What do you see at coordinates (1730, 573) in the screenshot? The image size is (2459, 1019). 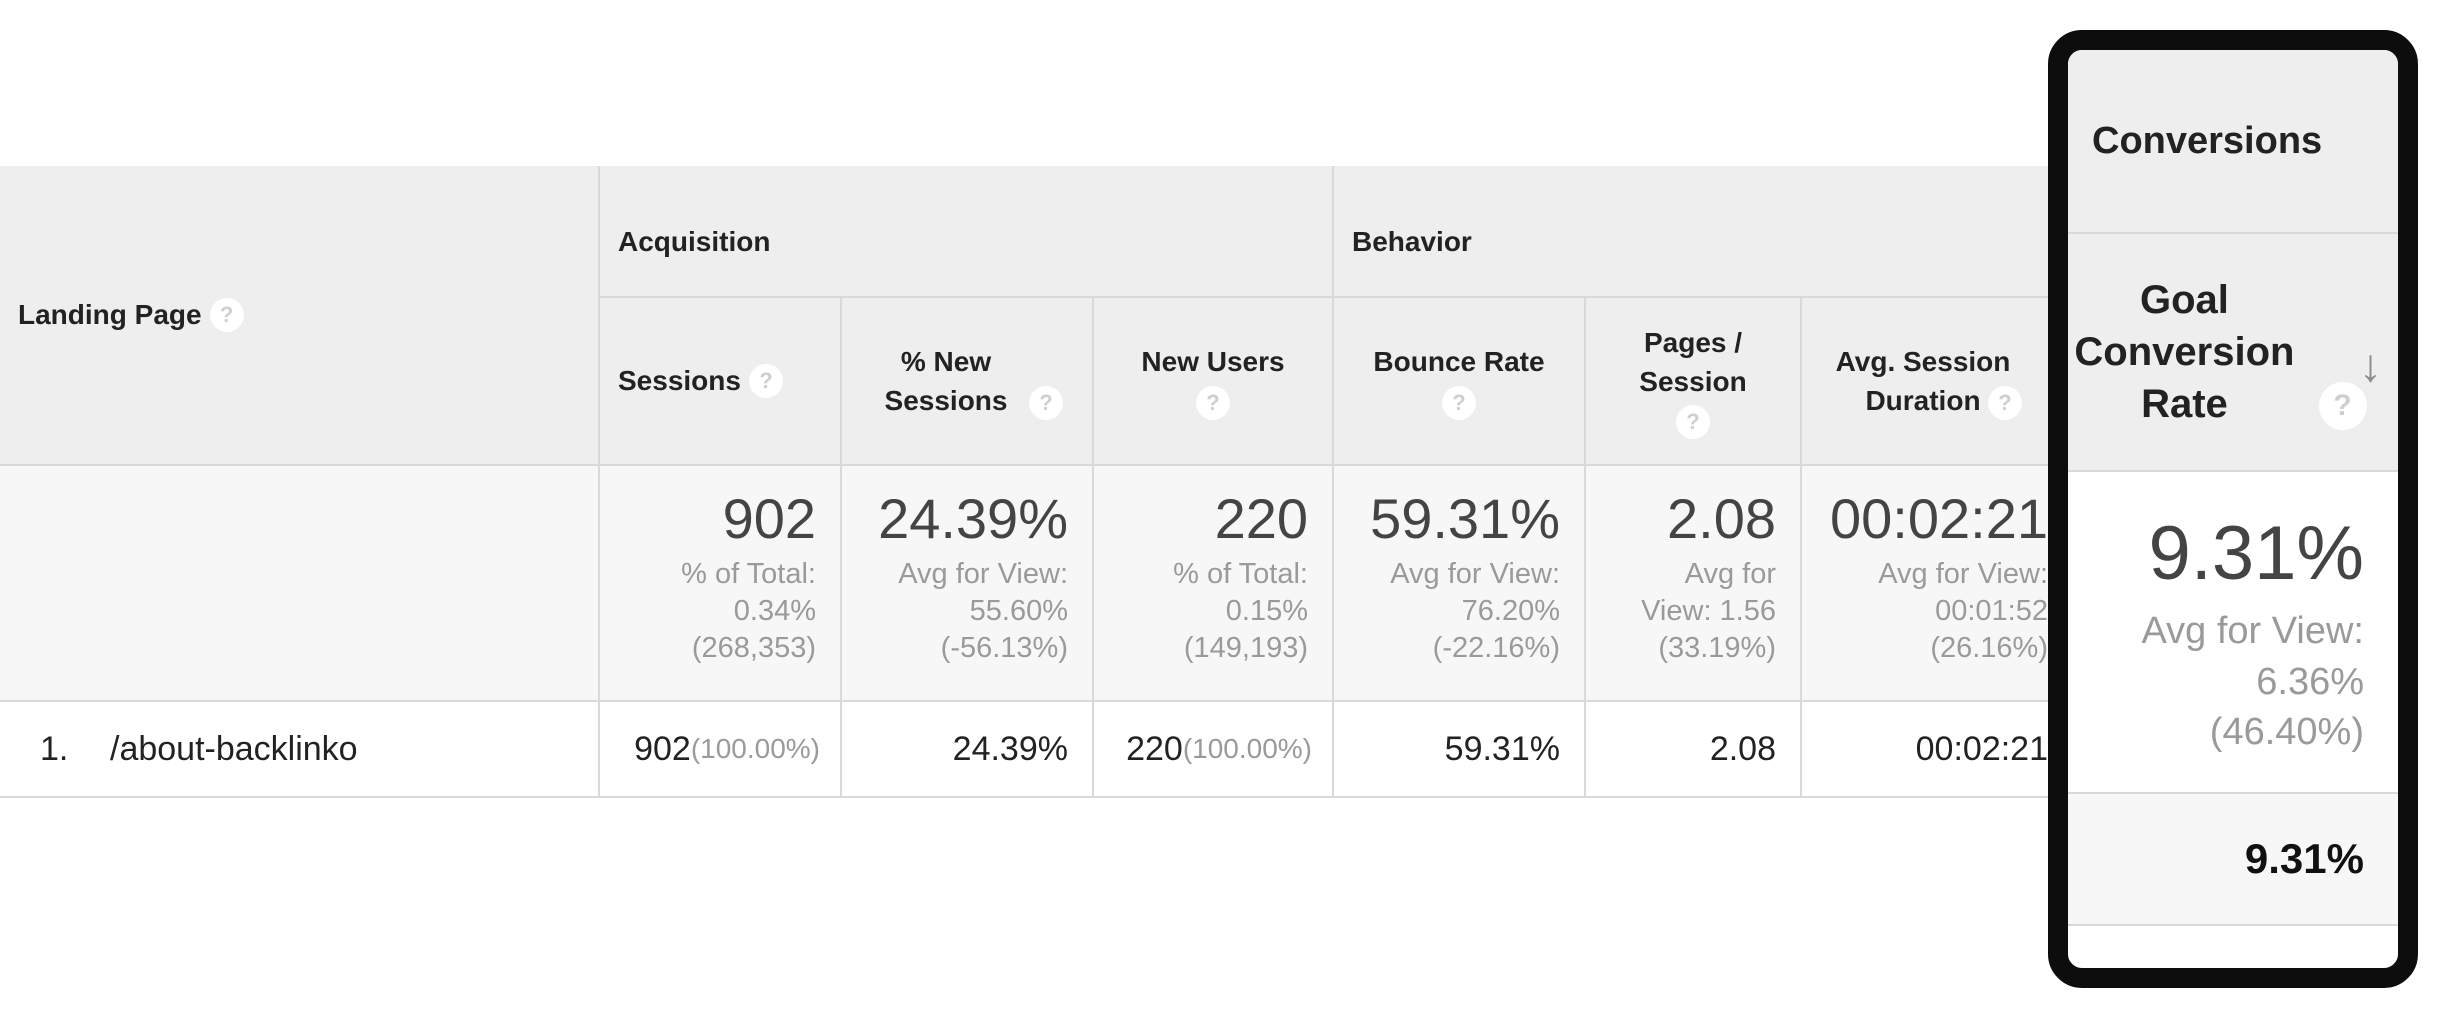 I see `pages-session-total-sub1: Avg for` at bounding box center [1730, 573].